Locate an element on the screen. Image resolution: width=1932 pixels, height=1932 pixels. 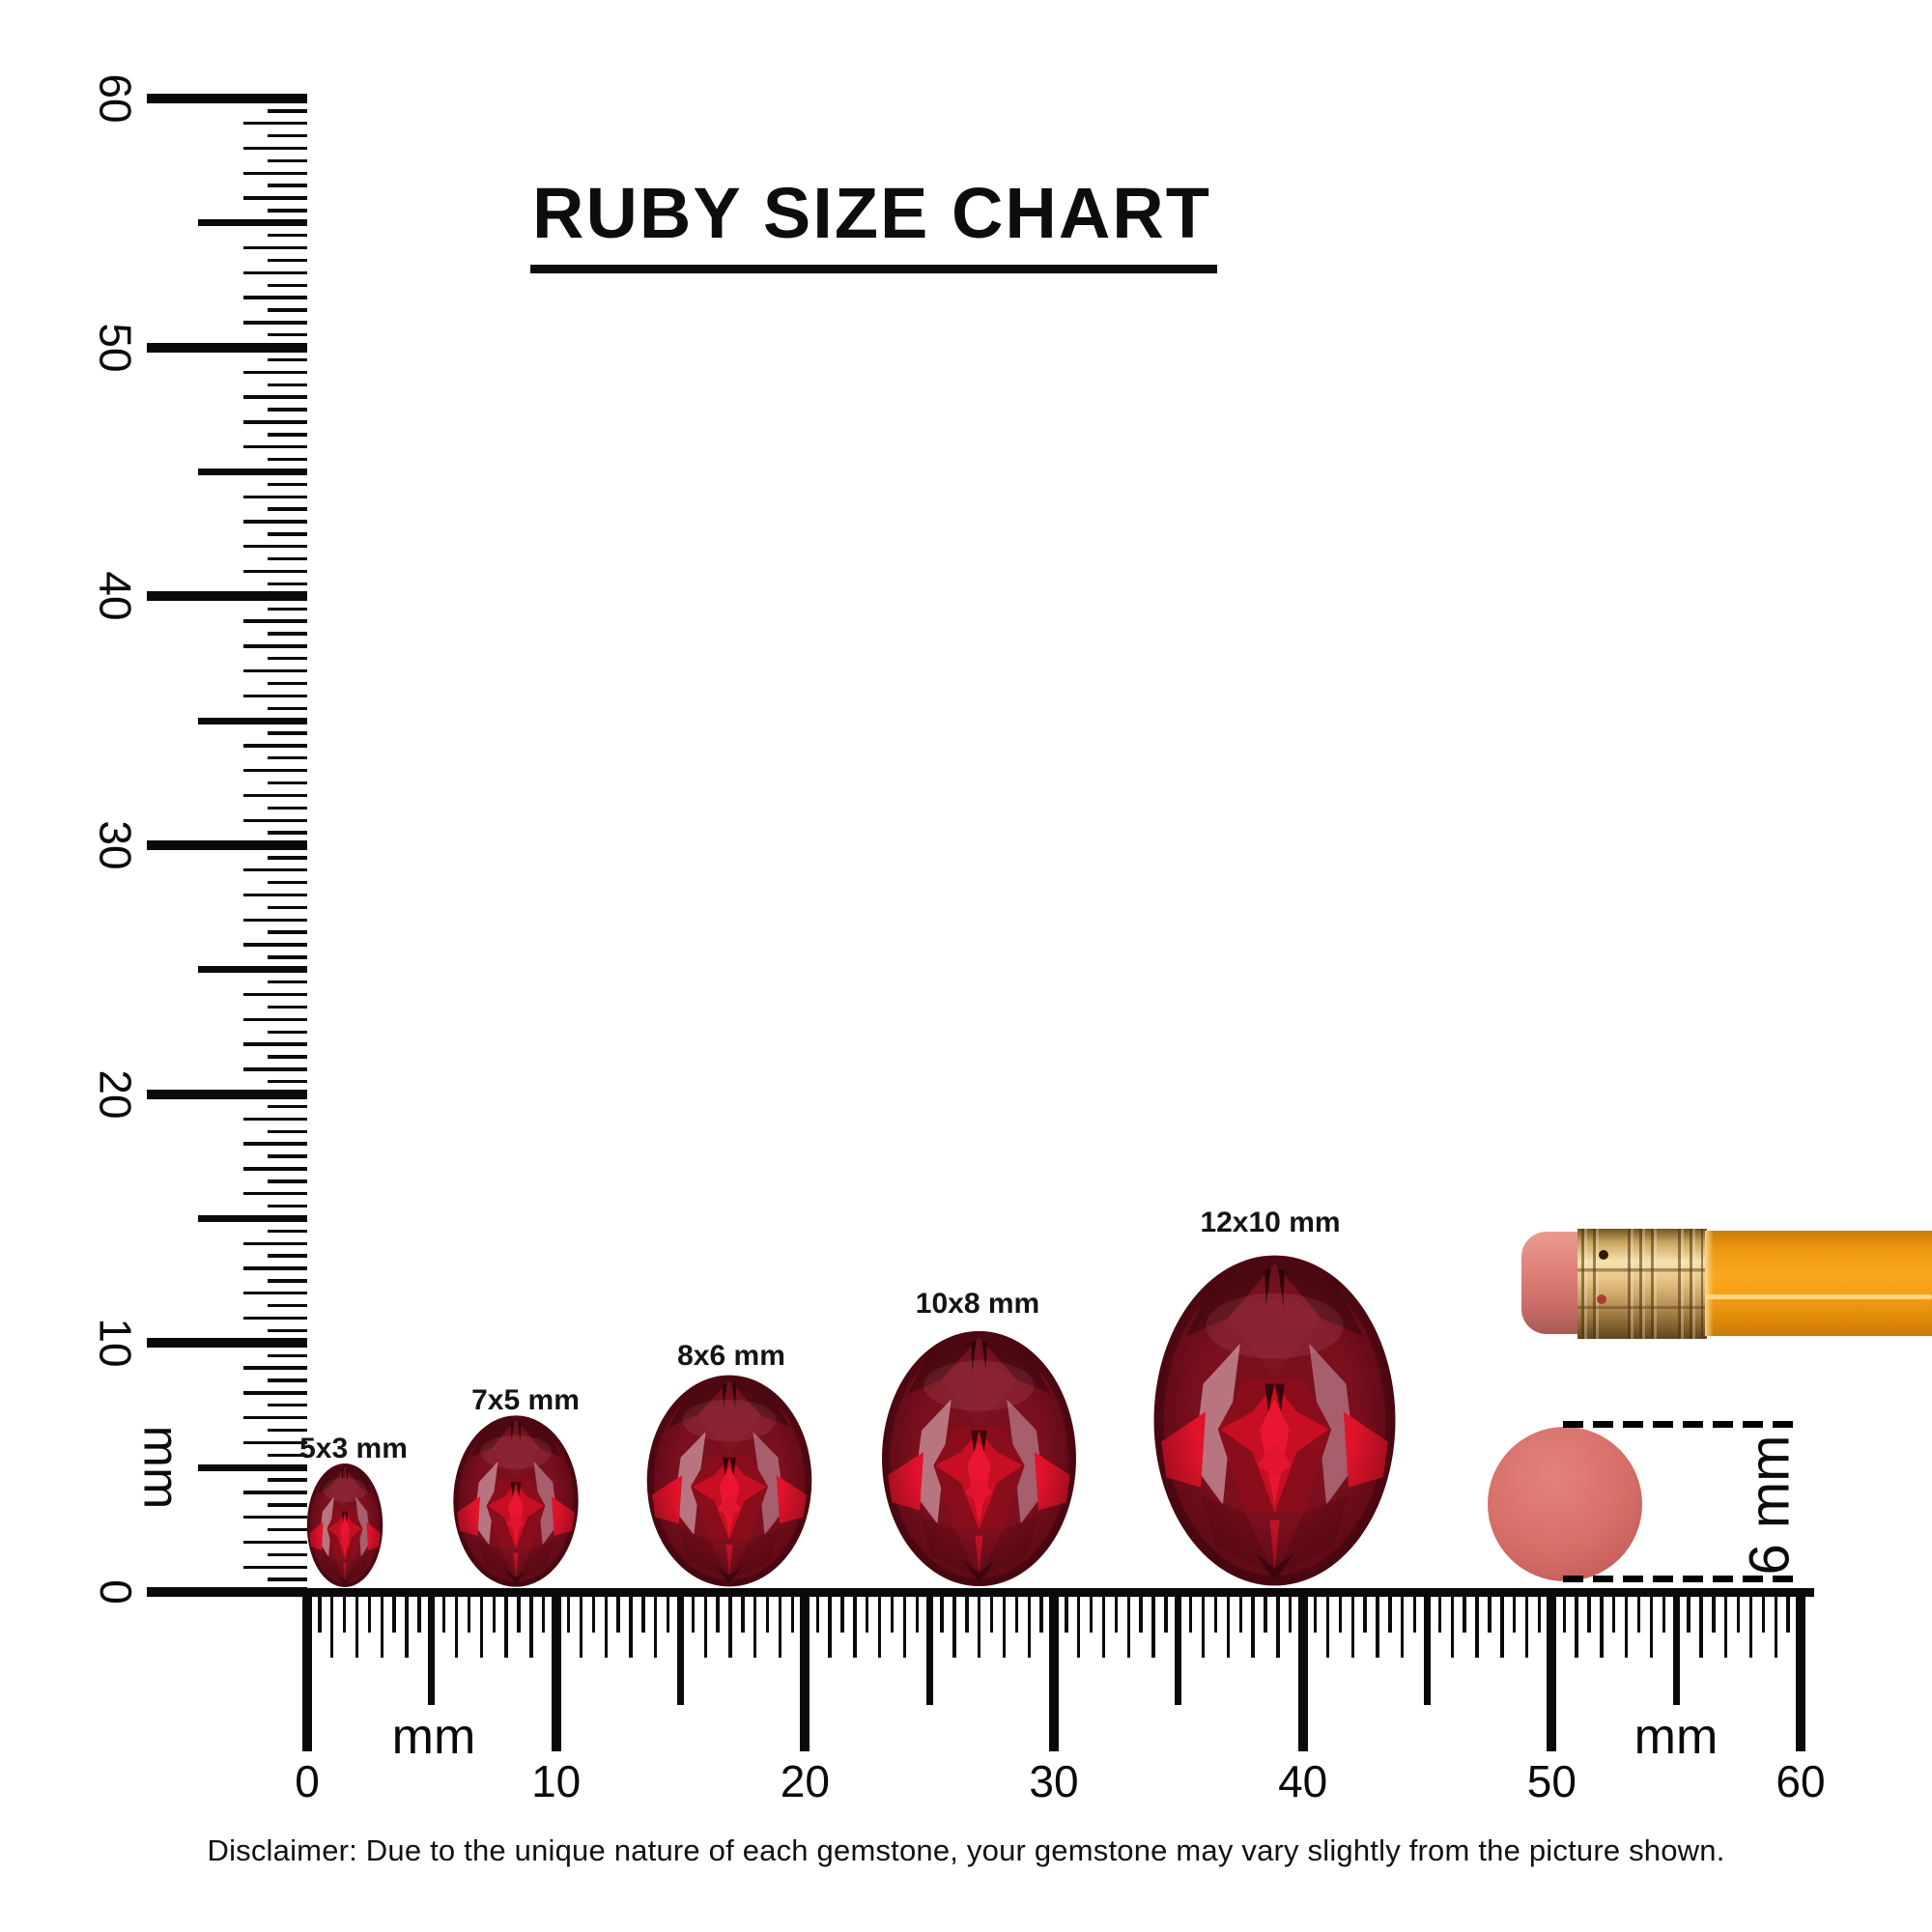
pencil-body-highlight is located at coordinates (1818, 1296).